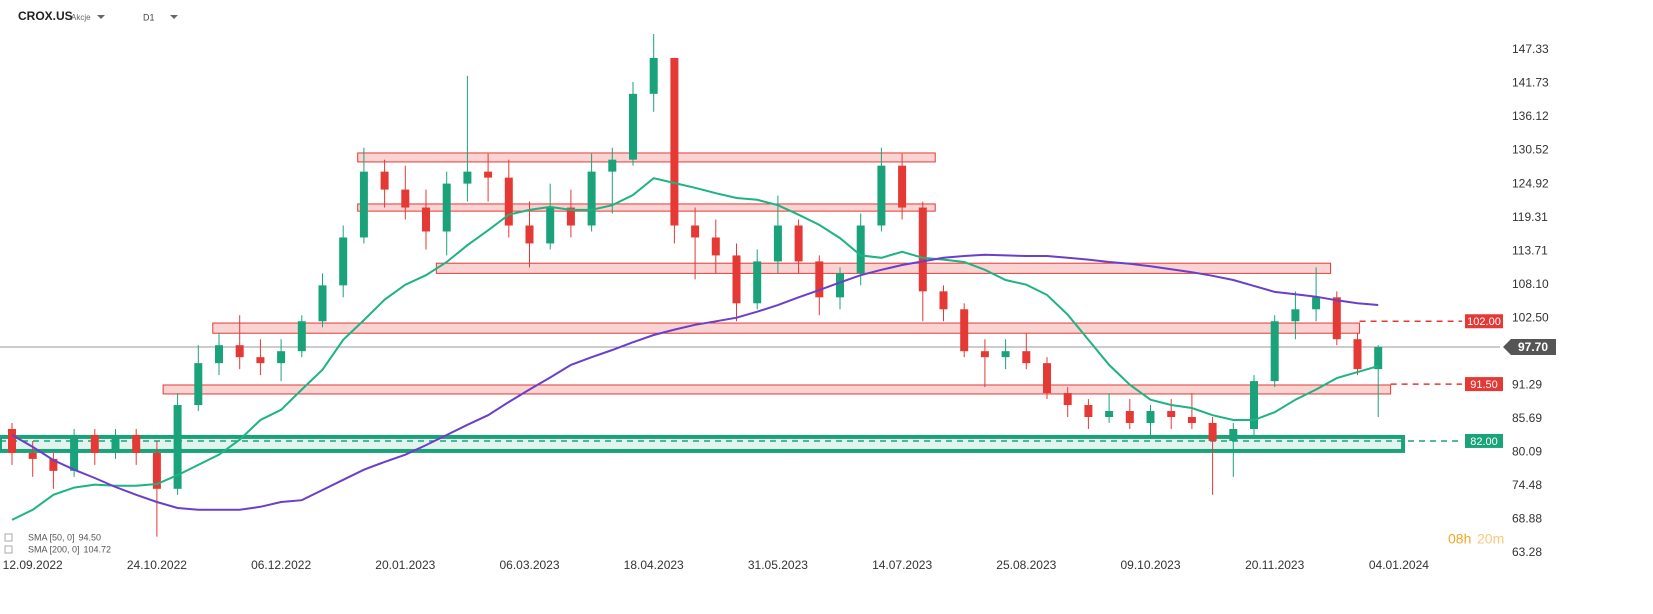 Image resolution: width=1653 pixels, height=614 pixels. Describe the element at coordinates (1530, 49) in the screenshot. I see `y-tick-label: 147.33` at that location.